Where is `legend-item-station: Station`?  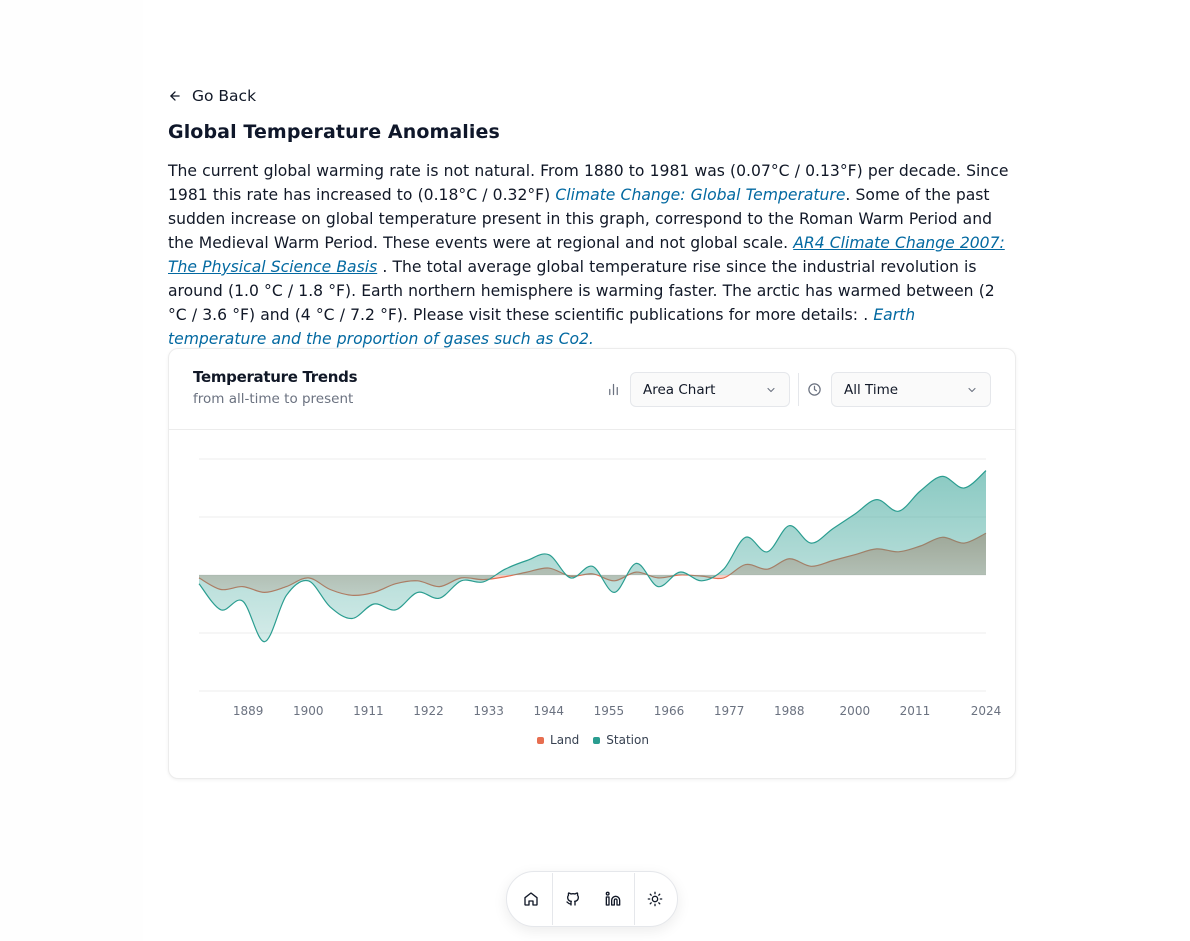 legend-item-station: Station is located at coordinates (621, 740).